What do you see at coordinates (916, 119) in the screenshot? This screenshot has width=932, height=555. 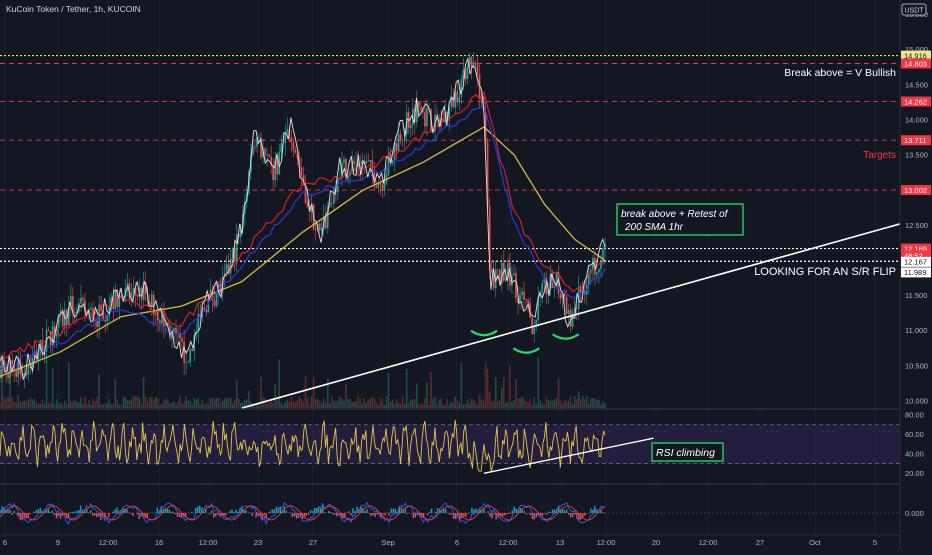 I see `price-tick-label: 14.000` at bounding box center [916, 119].